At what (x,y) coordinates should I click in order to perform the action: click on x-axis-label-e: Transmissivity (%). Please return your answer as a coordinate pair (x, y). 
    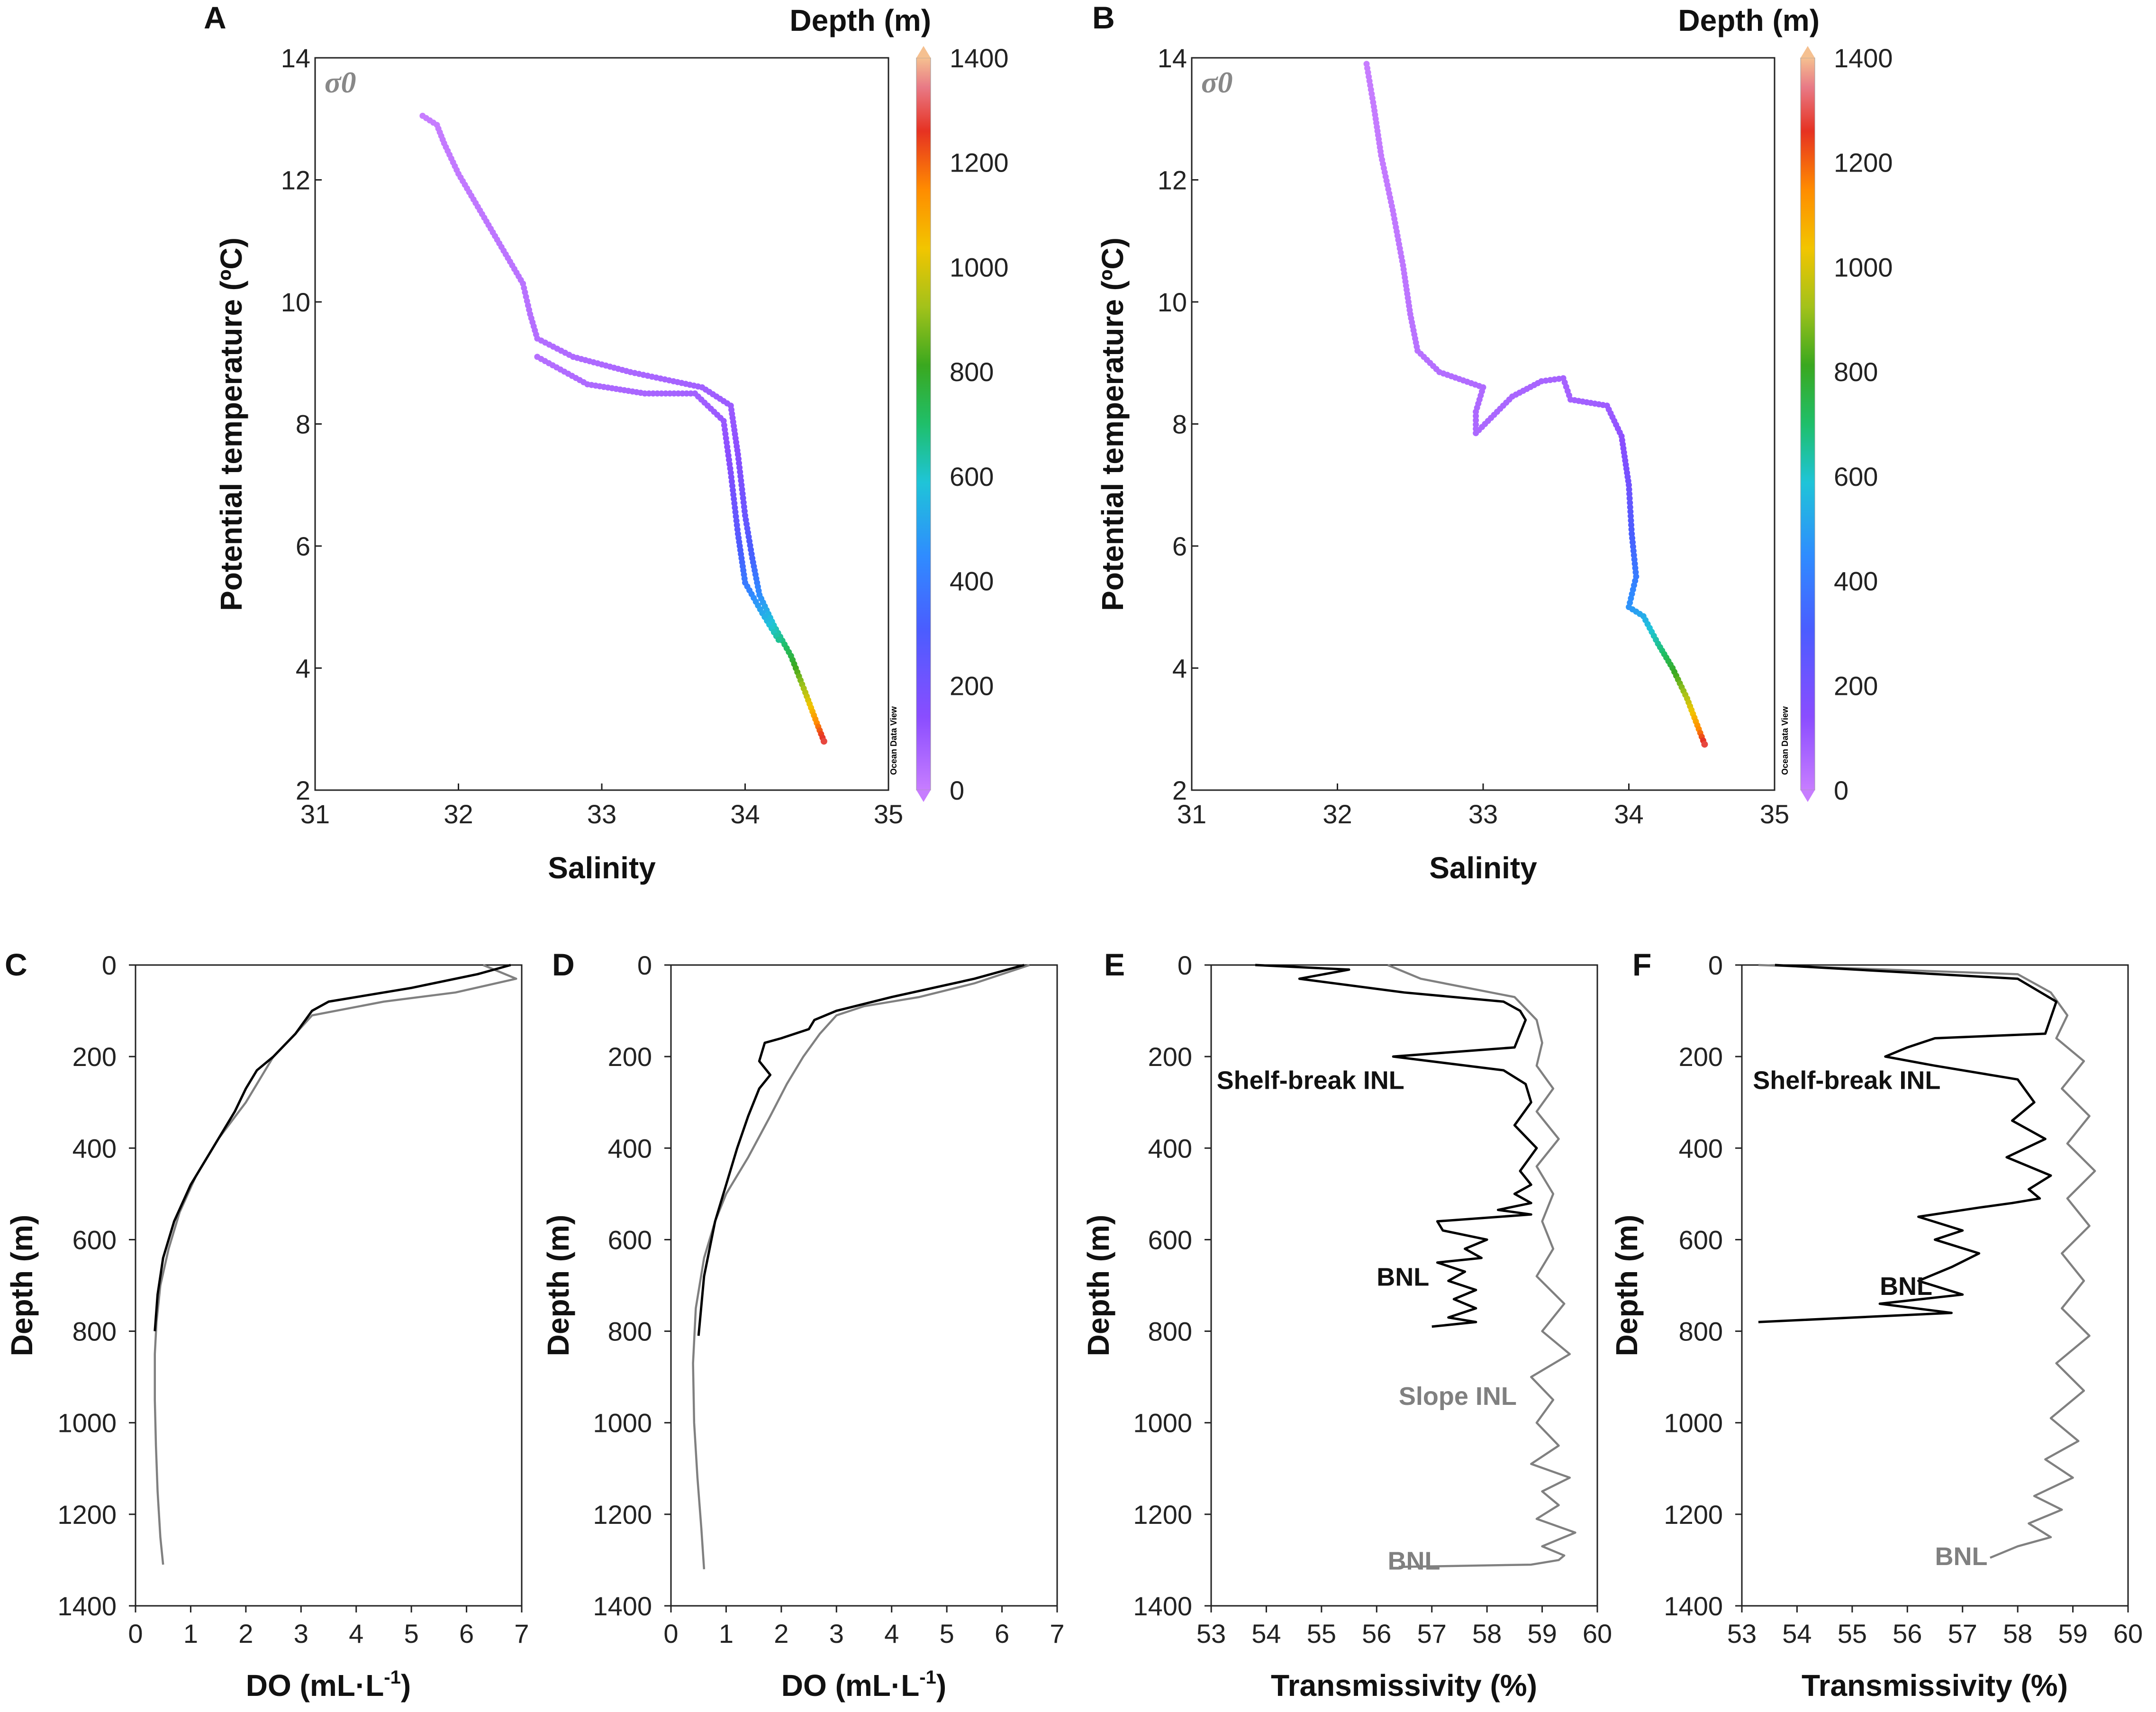
    Looking at the image, I should click on (1404, 1685).